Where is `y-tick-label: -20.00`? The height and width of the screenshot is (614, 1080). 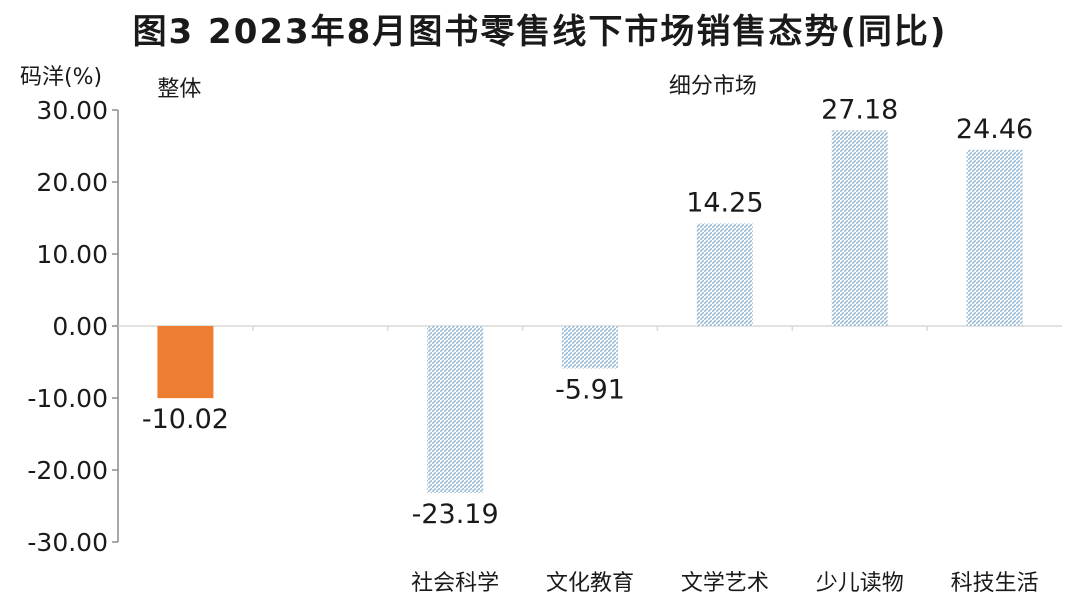
y-tick-label: -20.00 is located at coordinates (67, 470).